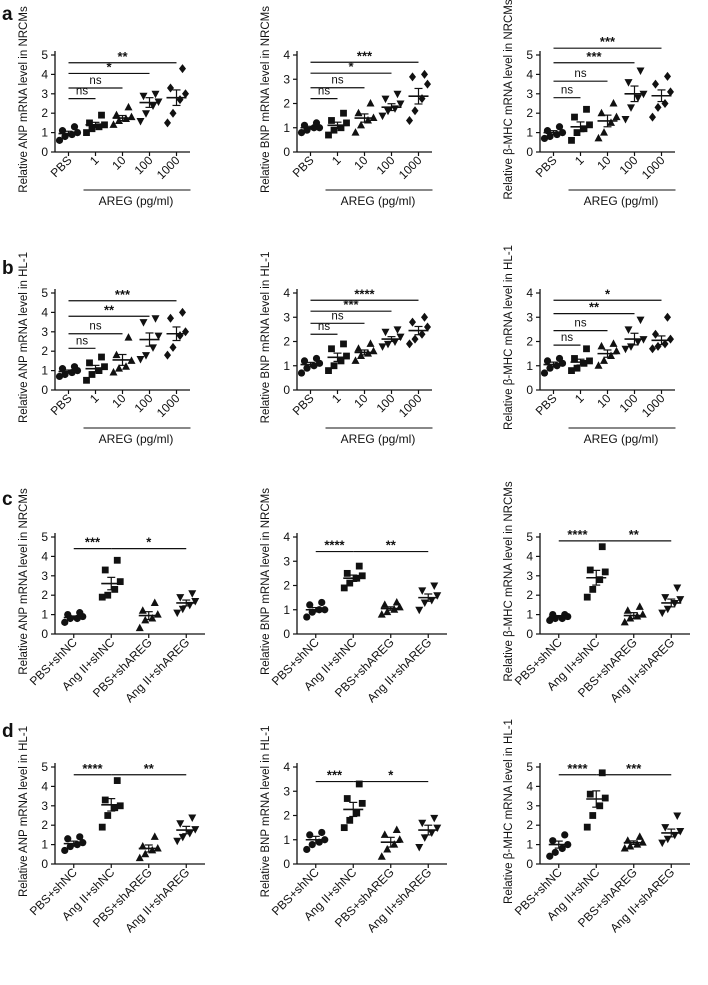 The image size is (708, 985). Describe the element at coordinates (8, 268) in the screenshot. I see `panel-label-b: b` at that location.